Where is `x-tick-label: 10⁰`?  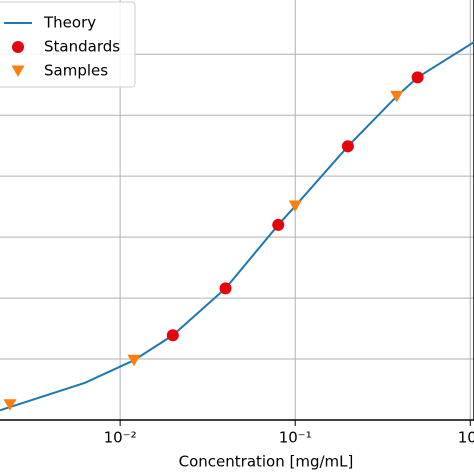
x-tick-label: 10⁰ is located at coordinates (466, 438).